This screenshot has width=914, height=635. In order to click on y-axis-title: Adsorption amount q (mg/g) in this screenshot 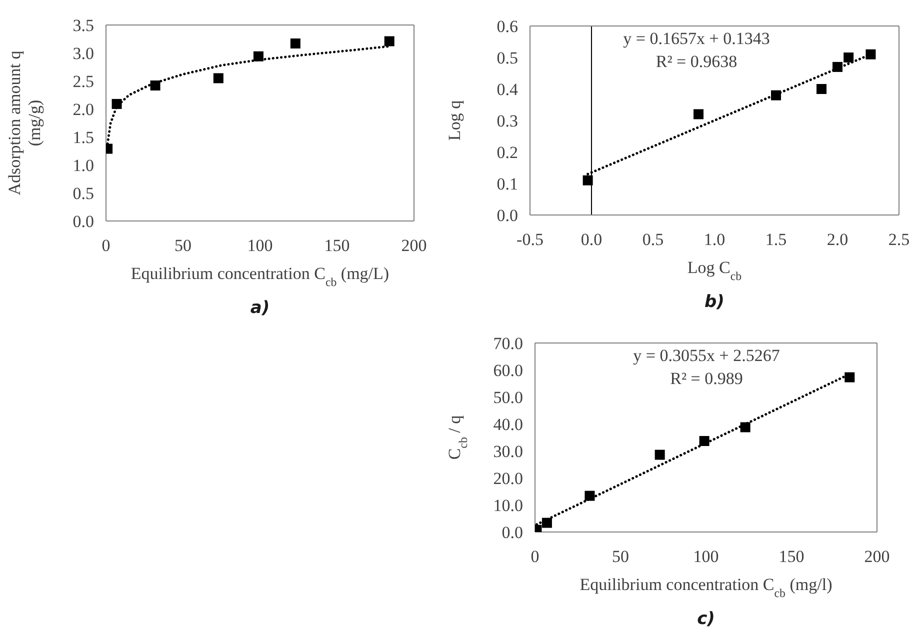, I will do `click(24, 123)`.